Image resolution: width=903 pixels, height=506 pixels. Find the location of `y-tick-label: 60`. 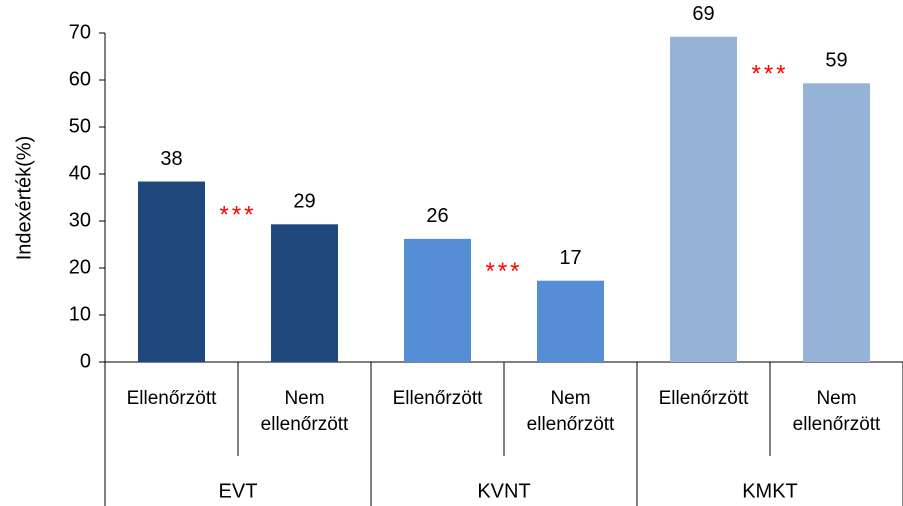

y-tick-label: 60 is located at coordinates (80, 79).